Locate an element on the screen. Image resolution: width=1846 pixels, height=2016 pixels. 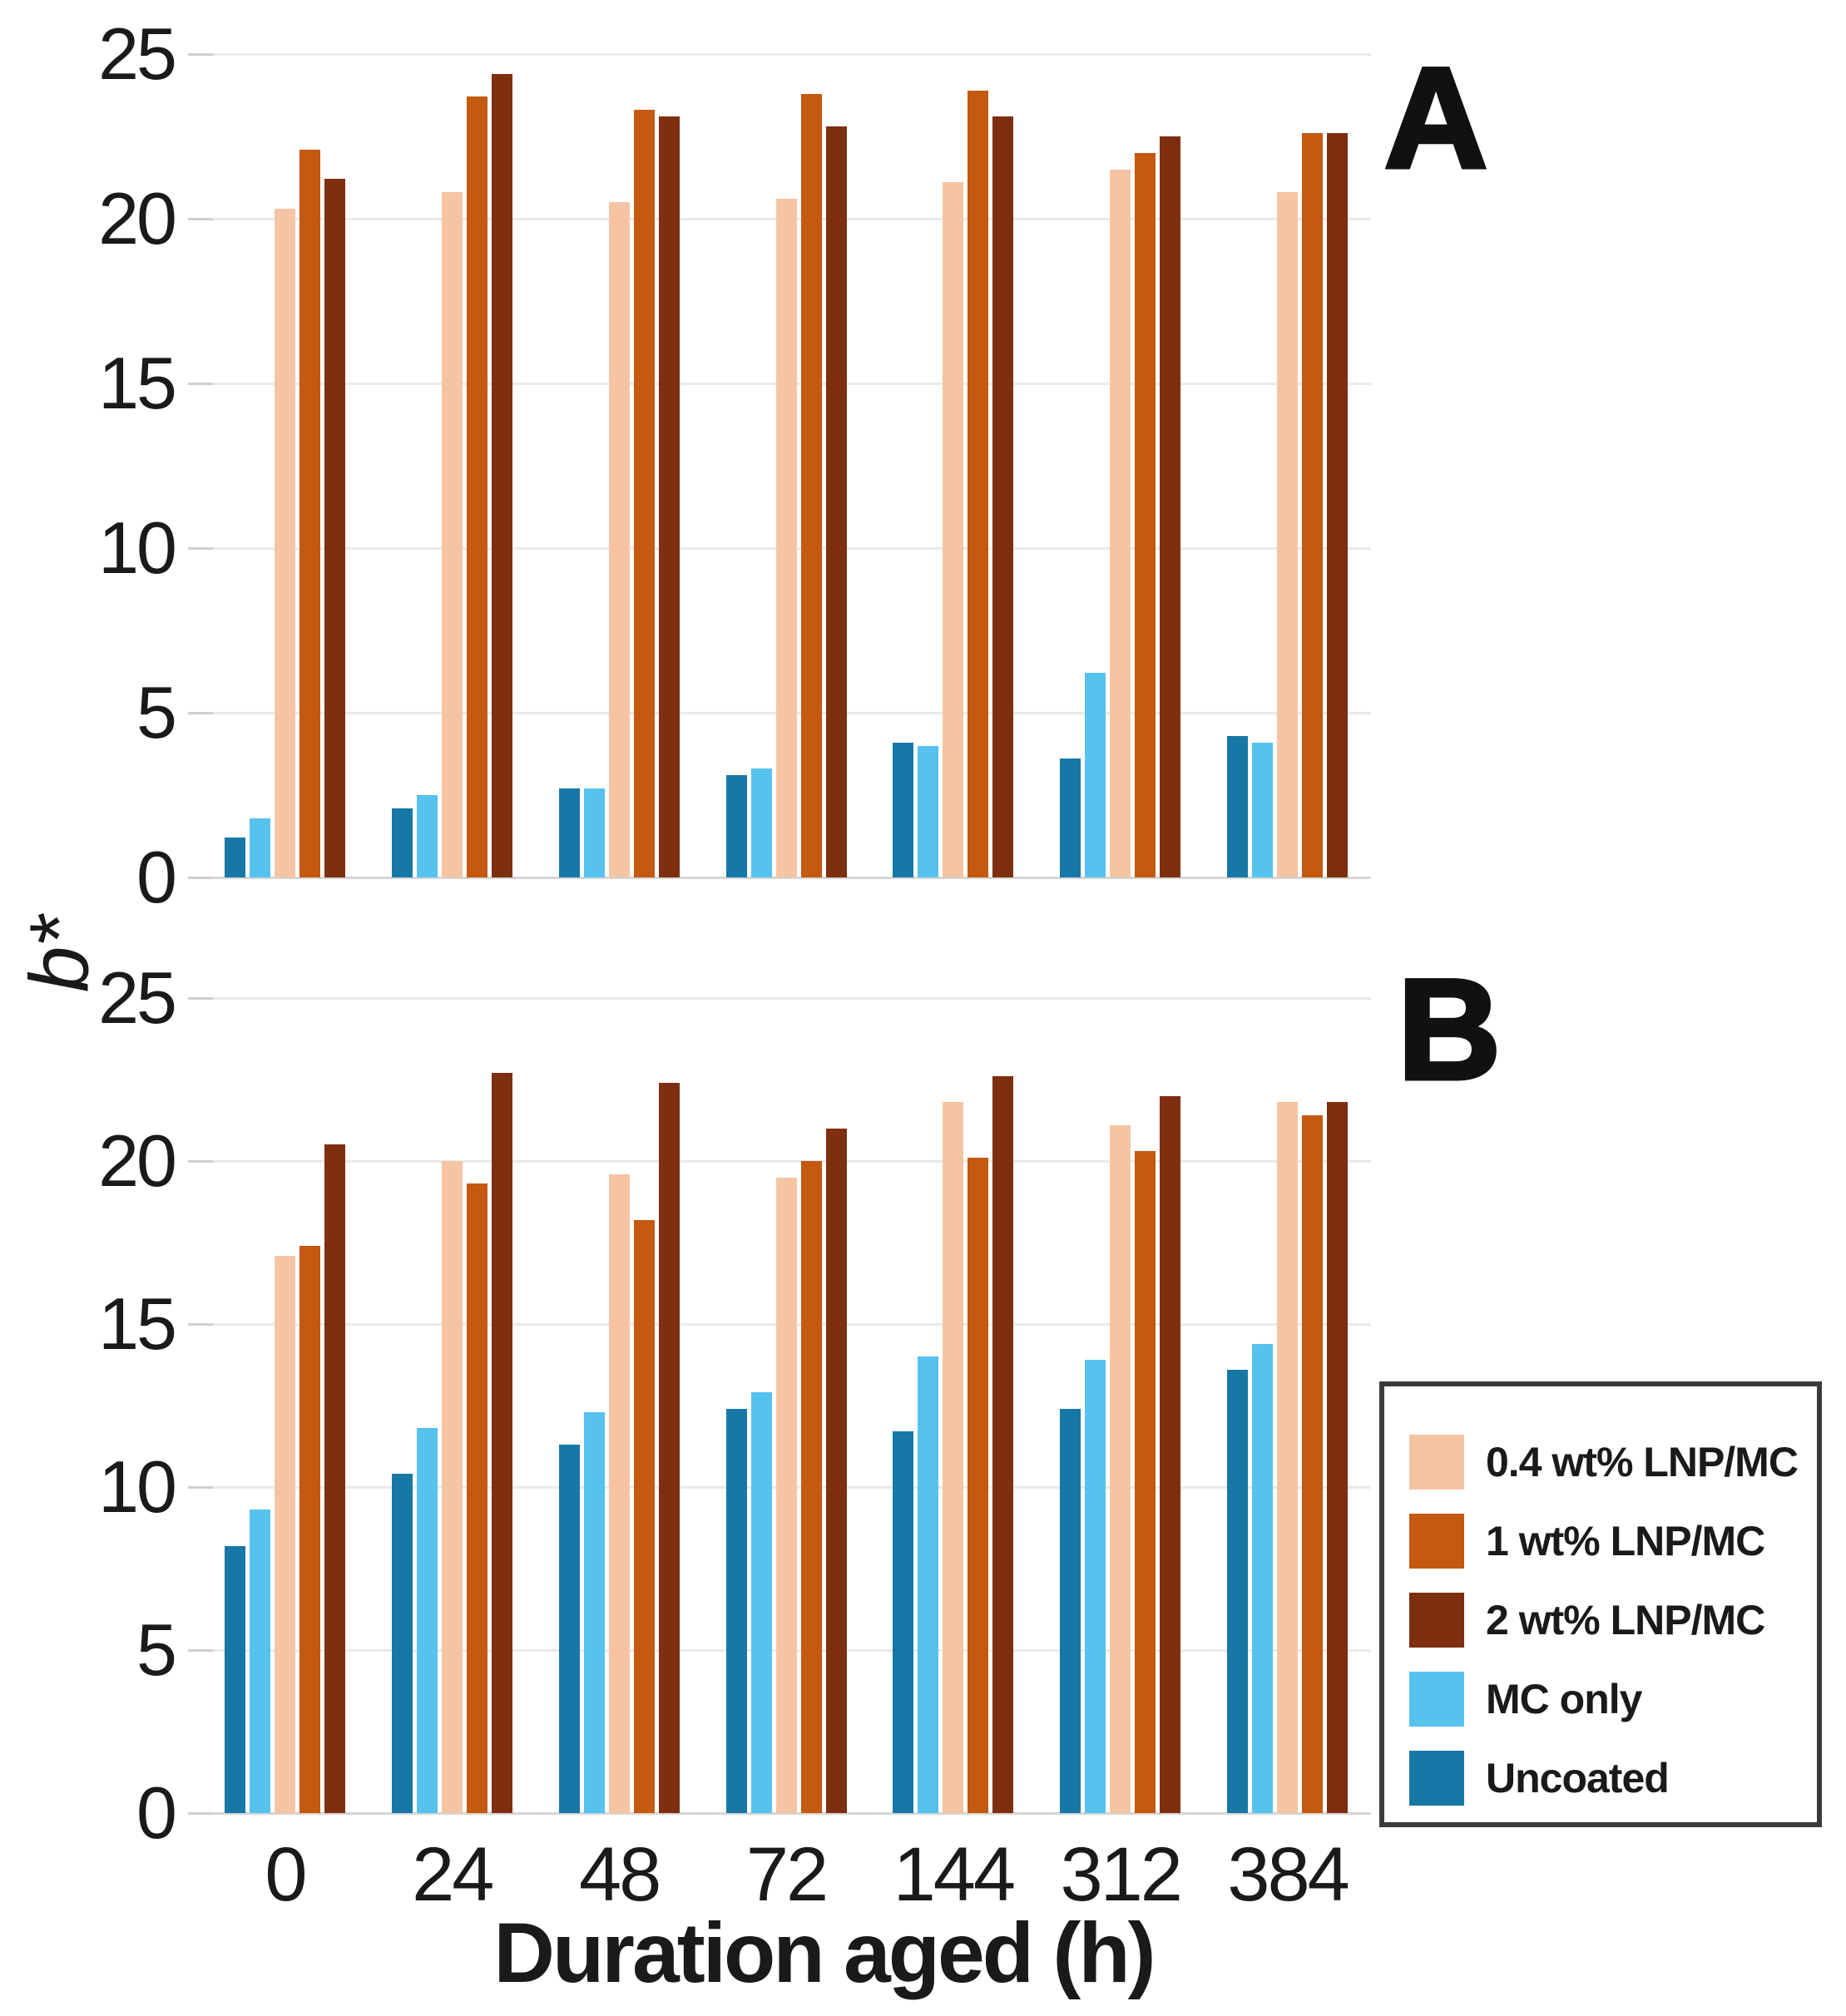
x-tick-label: 384 is located at coordinates (1288, 1874).